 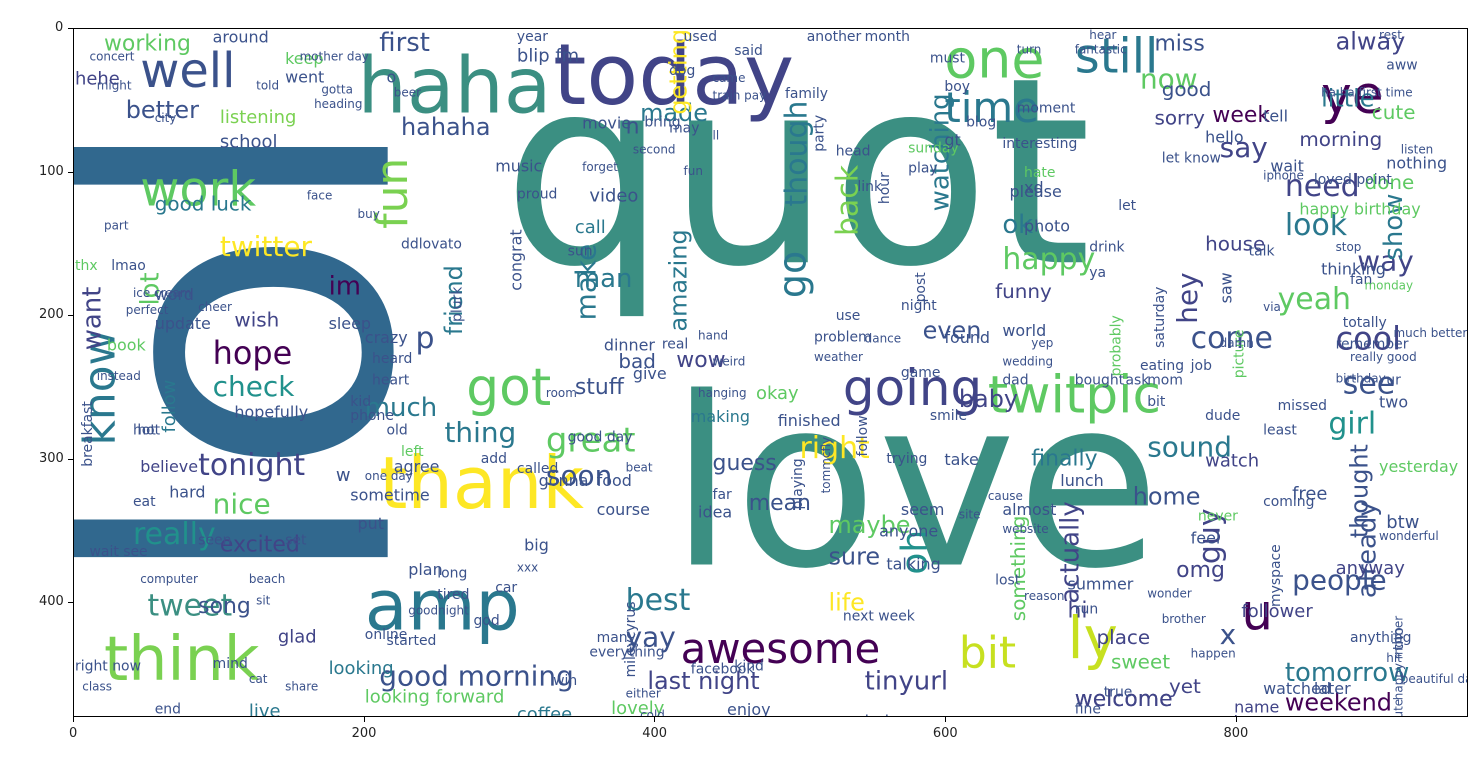 I want to click on word-gt: gt, so click(x=952, y=140).